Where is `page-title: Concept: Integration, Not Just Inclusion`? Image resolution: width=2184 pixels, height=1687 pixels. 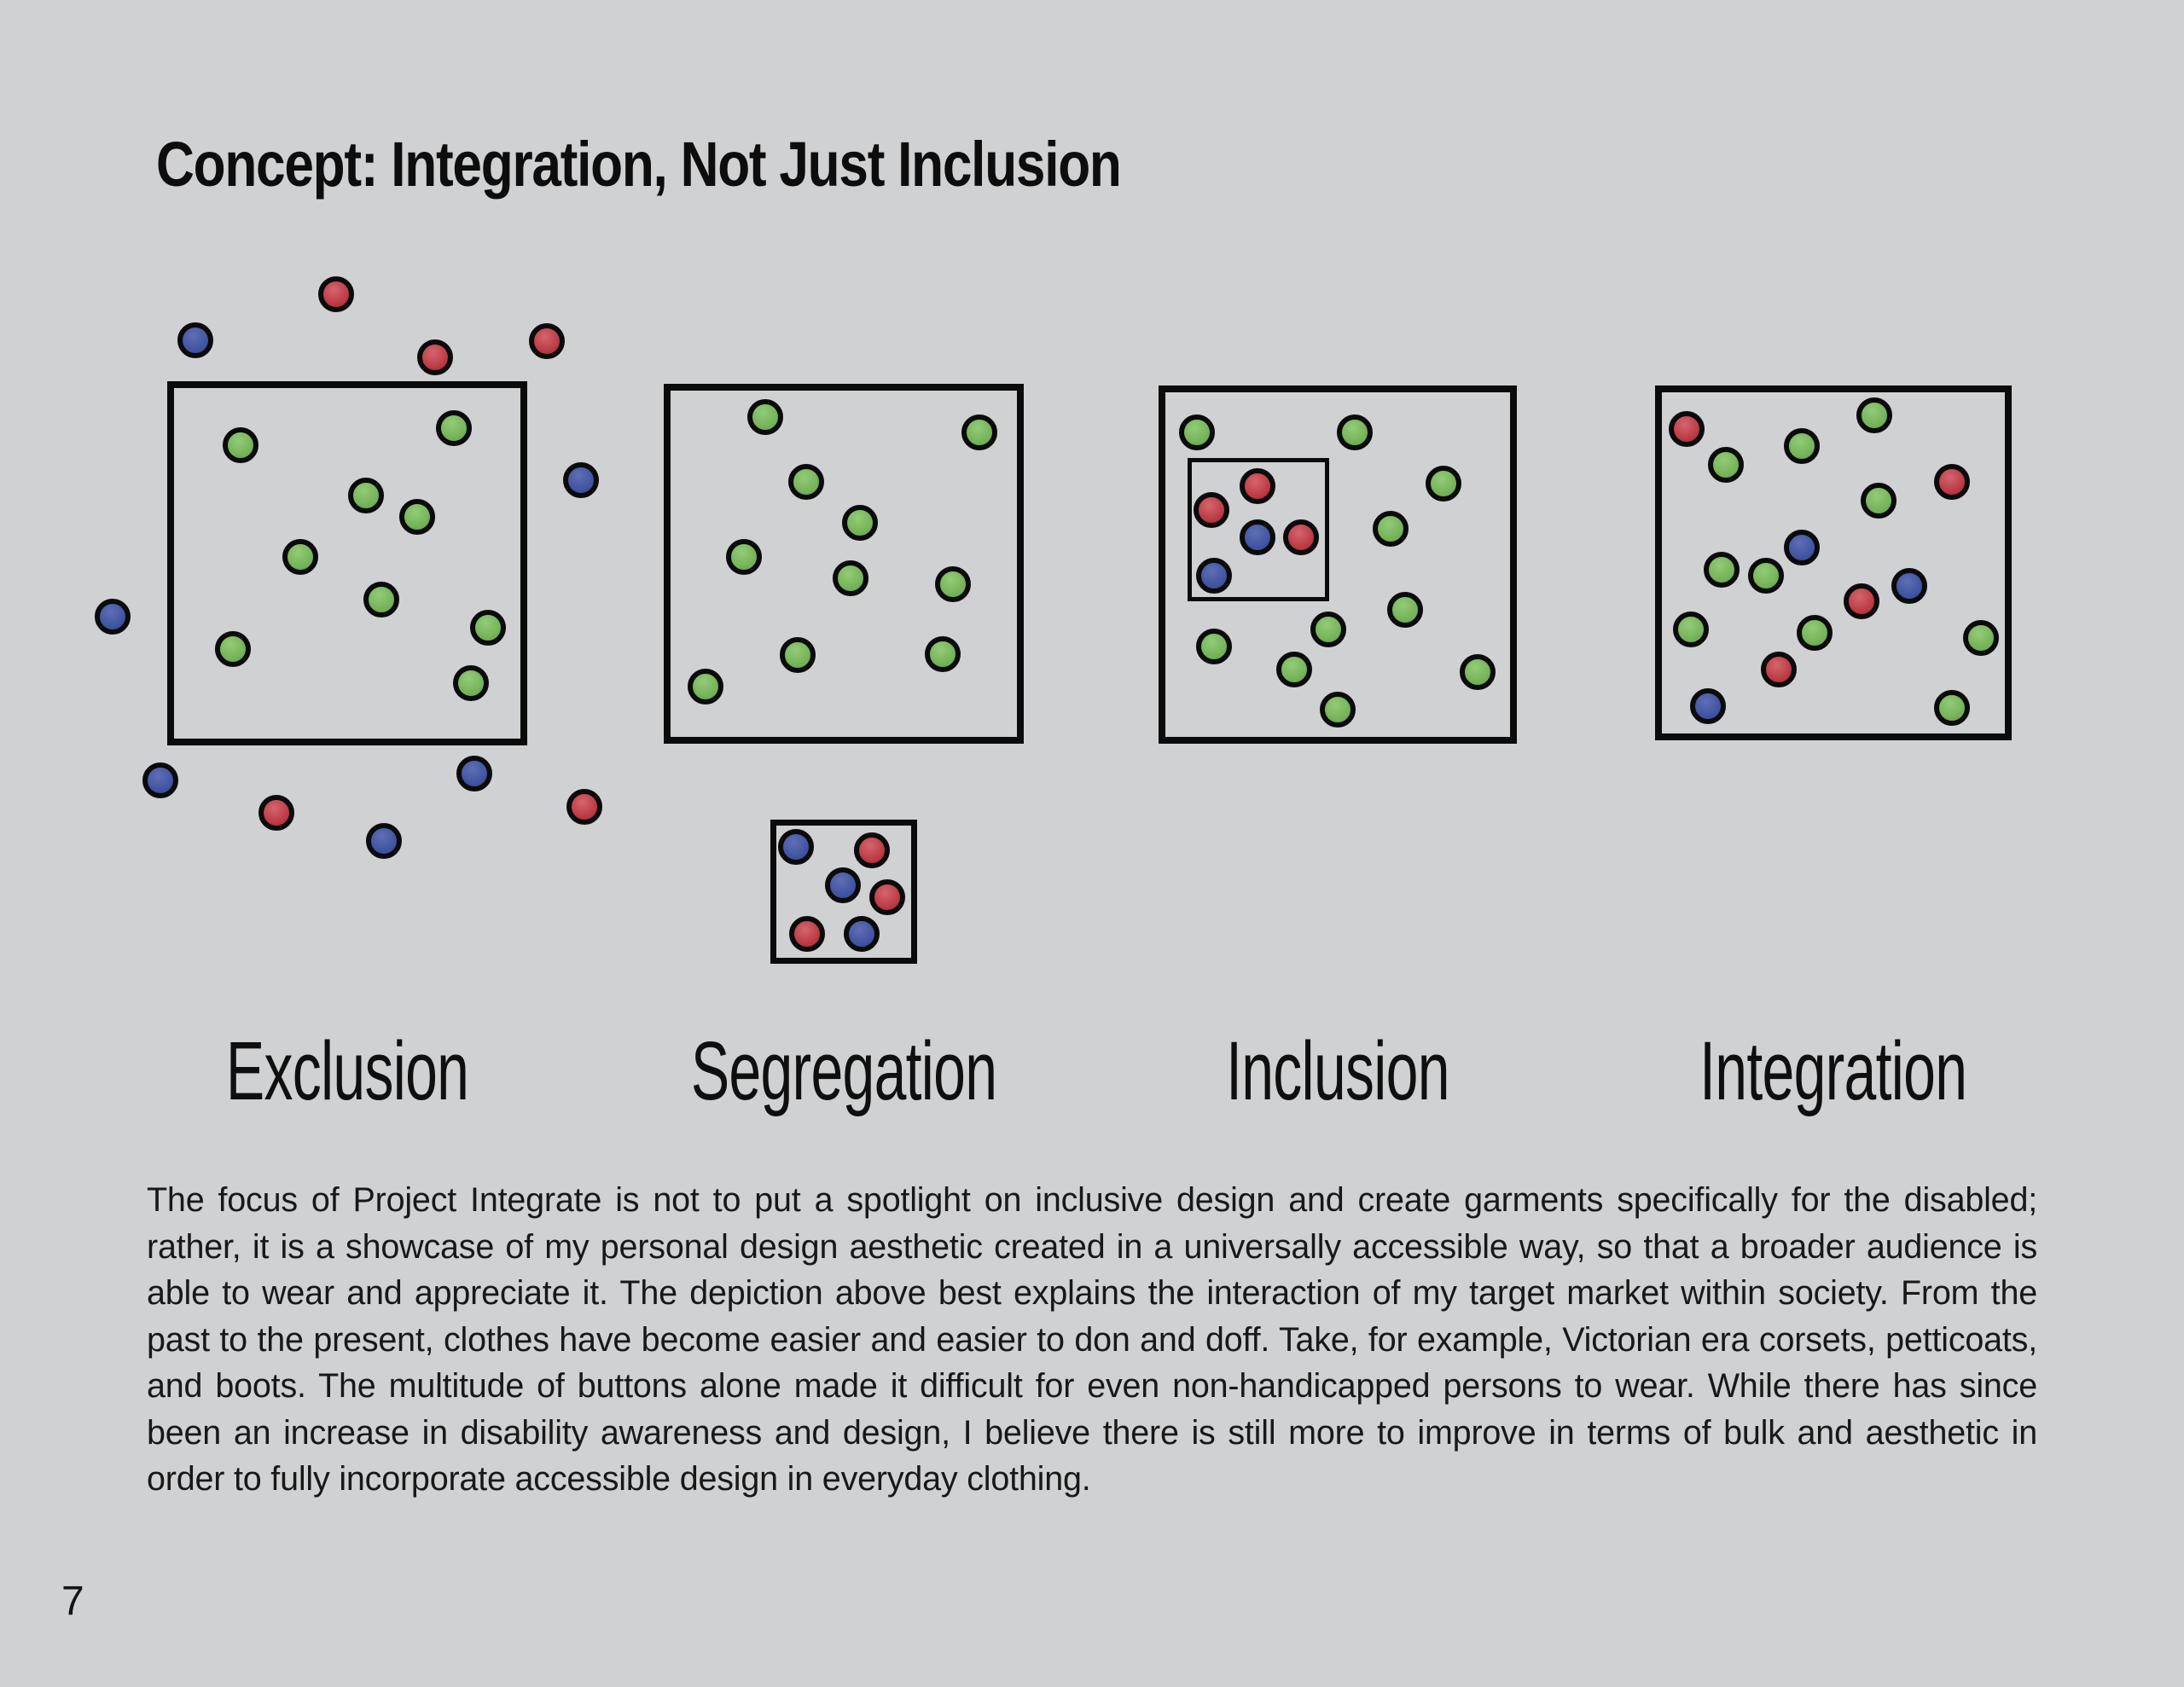
page-title: Concept: Integration, Not Just Inclusion is located at coordinates (730, 164).